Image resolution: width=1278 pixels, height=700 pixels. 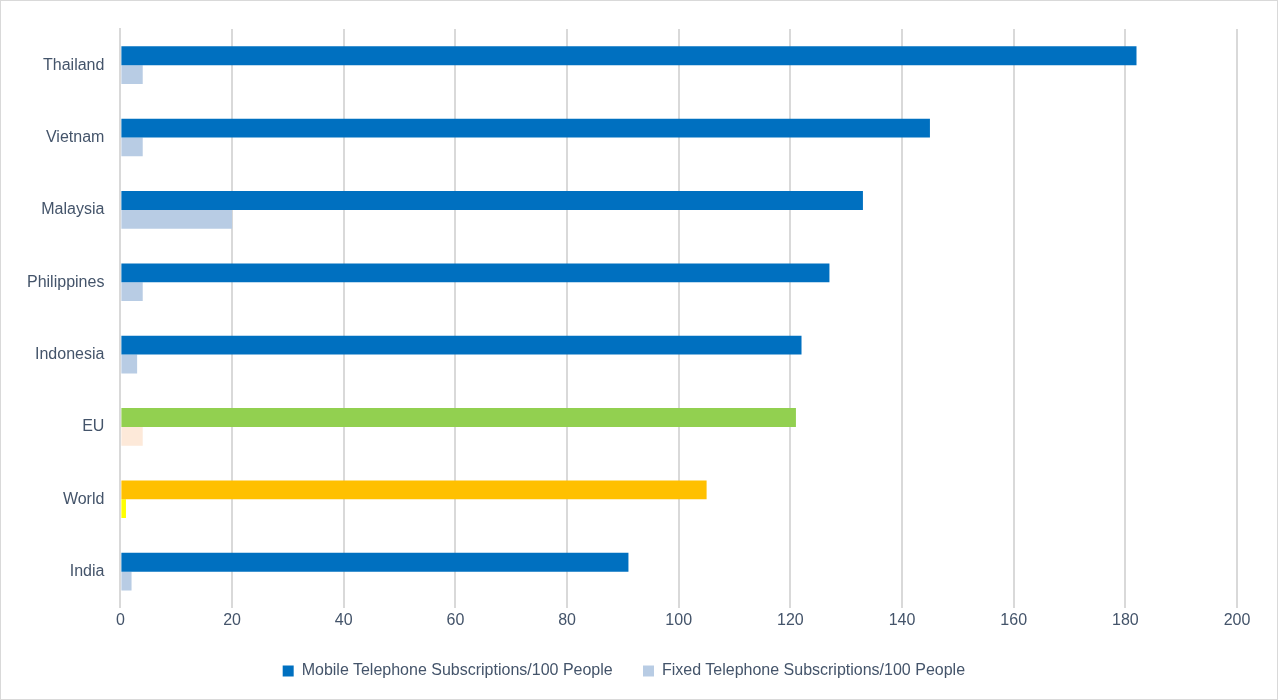 I want to click on x-tick-label: 100, so click(x=679, y=619).